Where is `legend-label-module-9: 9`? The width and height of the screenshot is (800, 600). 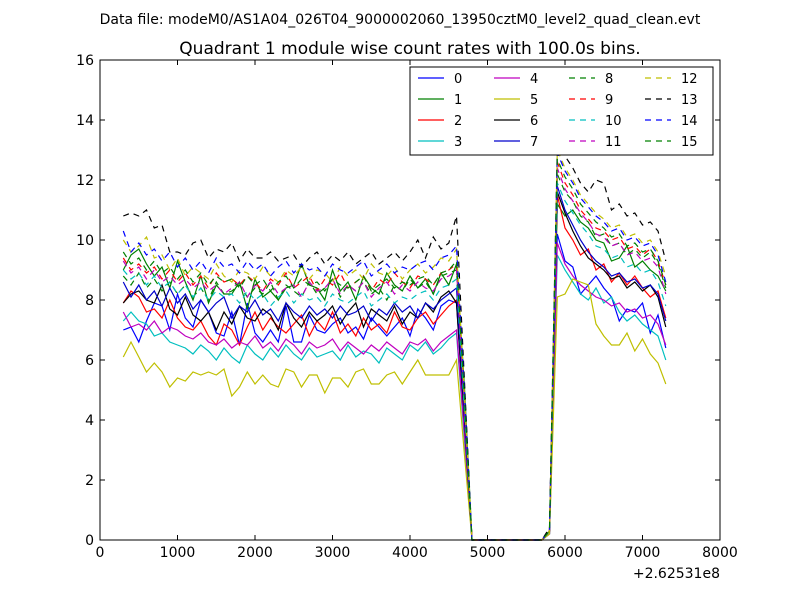
legend-label-module-9: 9 is located at coordinates (609, 100).